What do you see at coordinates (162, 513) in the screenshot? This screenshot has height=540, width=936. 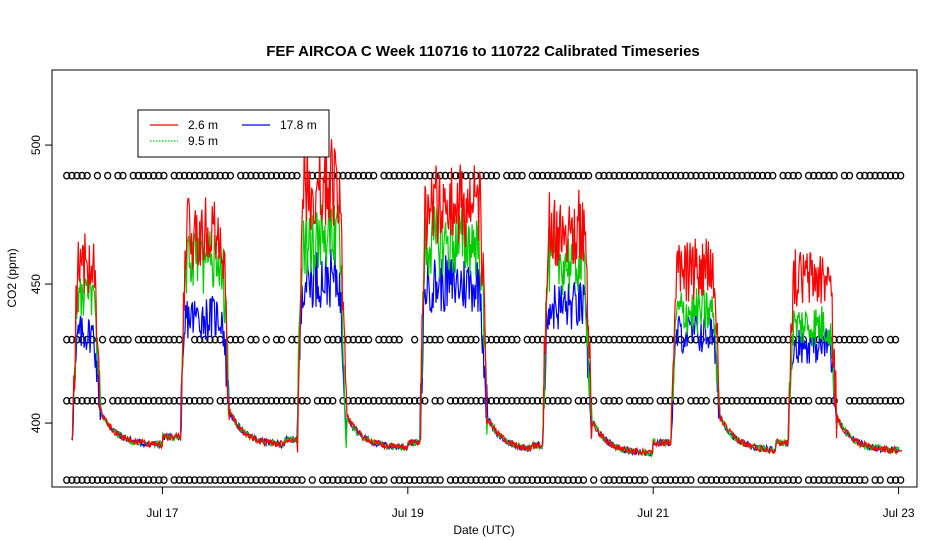 I see `x-tick-label: Jul 17` at bounding box center [162, 513].